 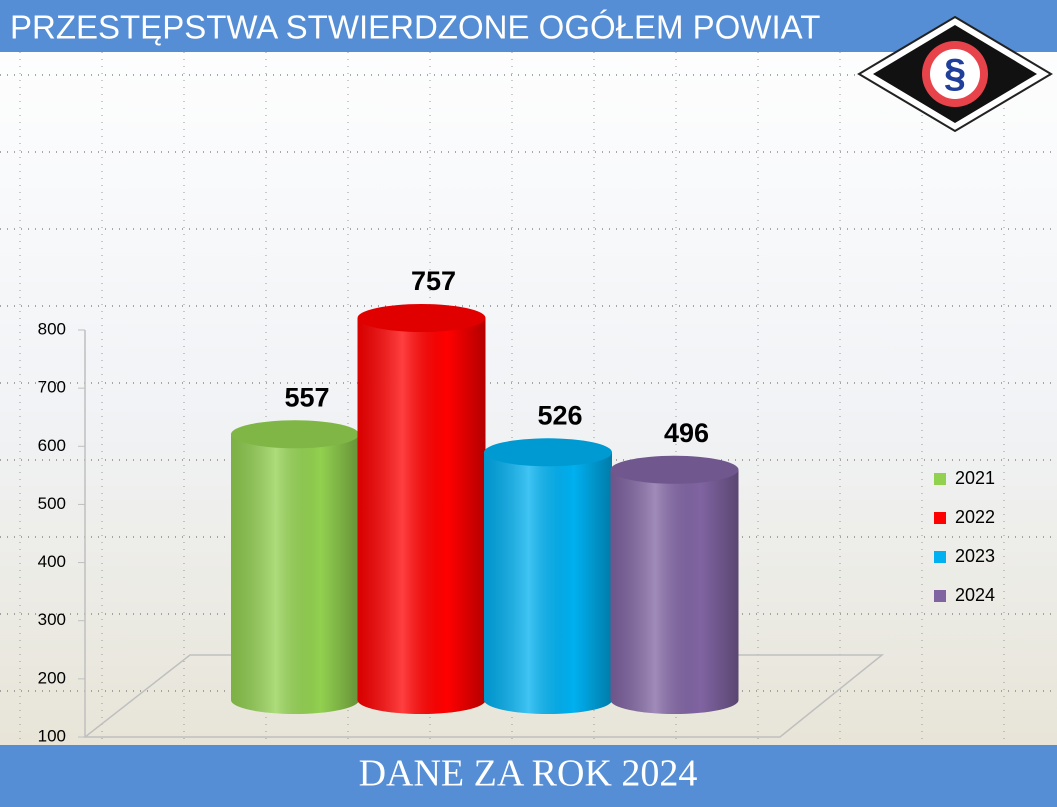 I want to click on data-label: 526, so click(x=559, y=415).